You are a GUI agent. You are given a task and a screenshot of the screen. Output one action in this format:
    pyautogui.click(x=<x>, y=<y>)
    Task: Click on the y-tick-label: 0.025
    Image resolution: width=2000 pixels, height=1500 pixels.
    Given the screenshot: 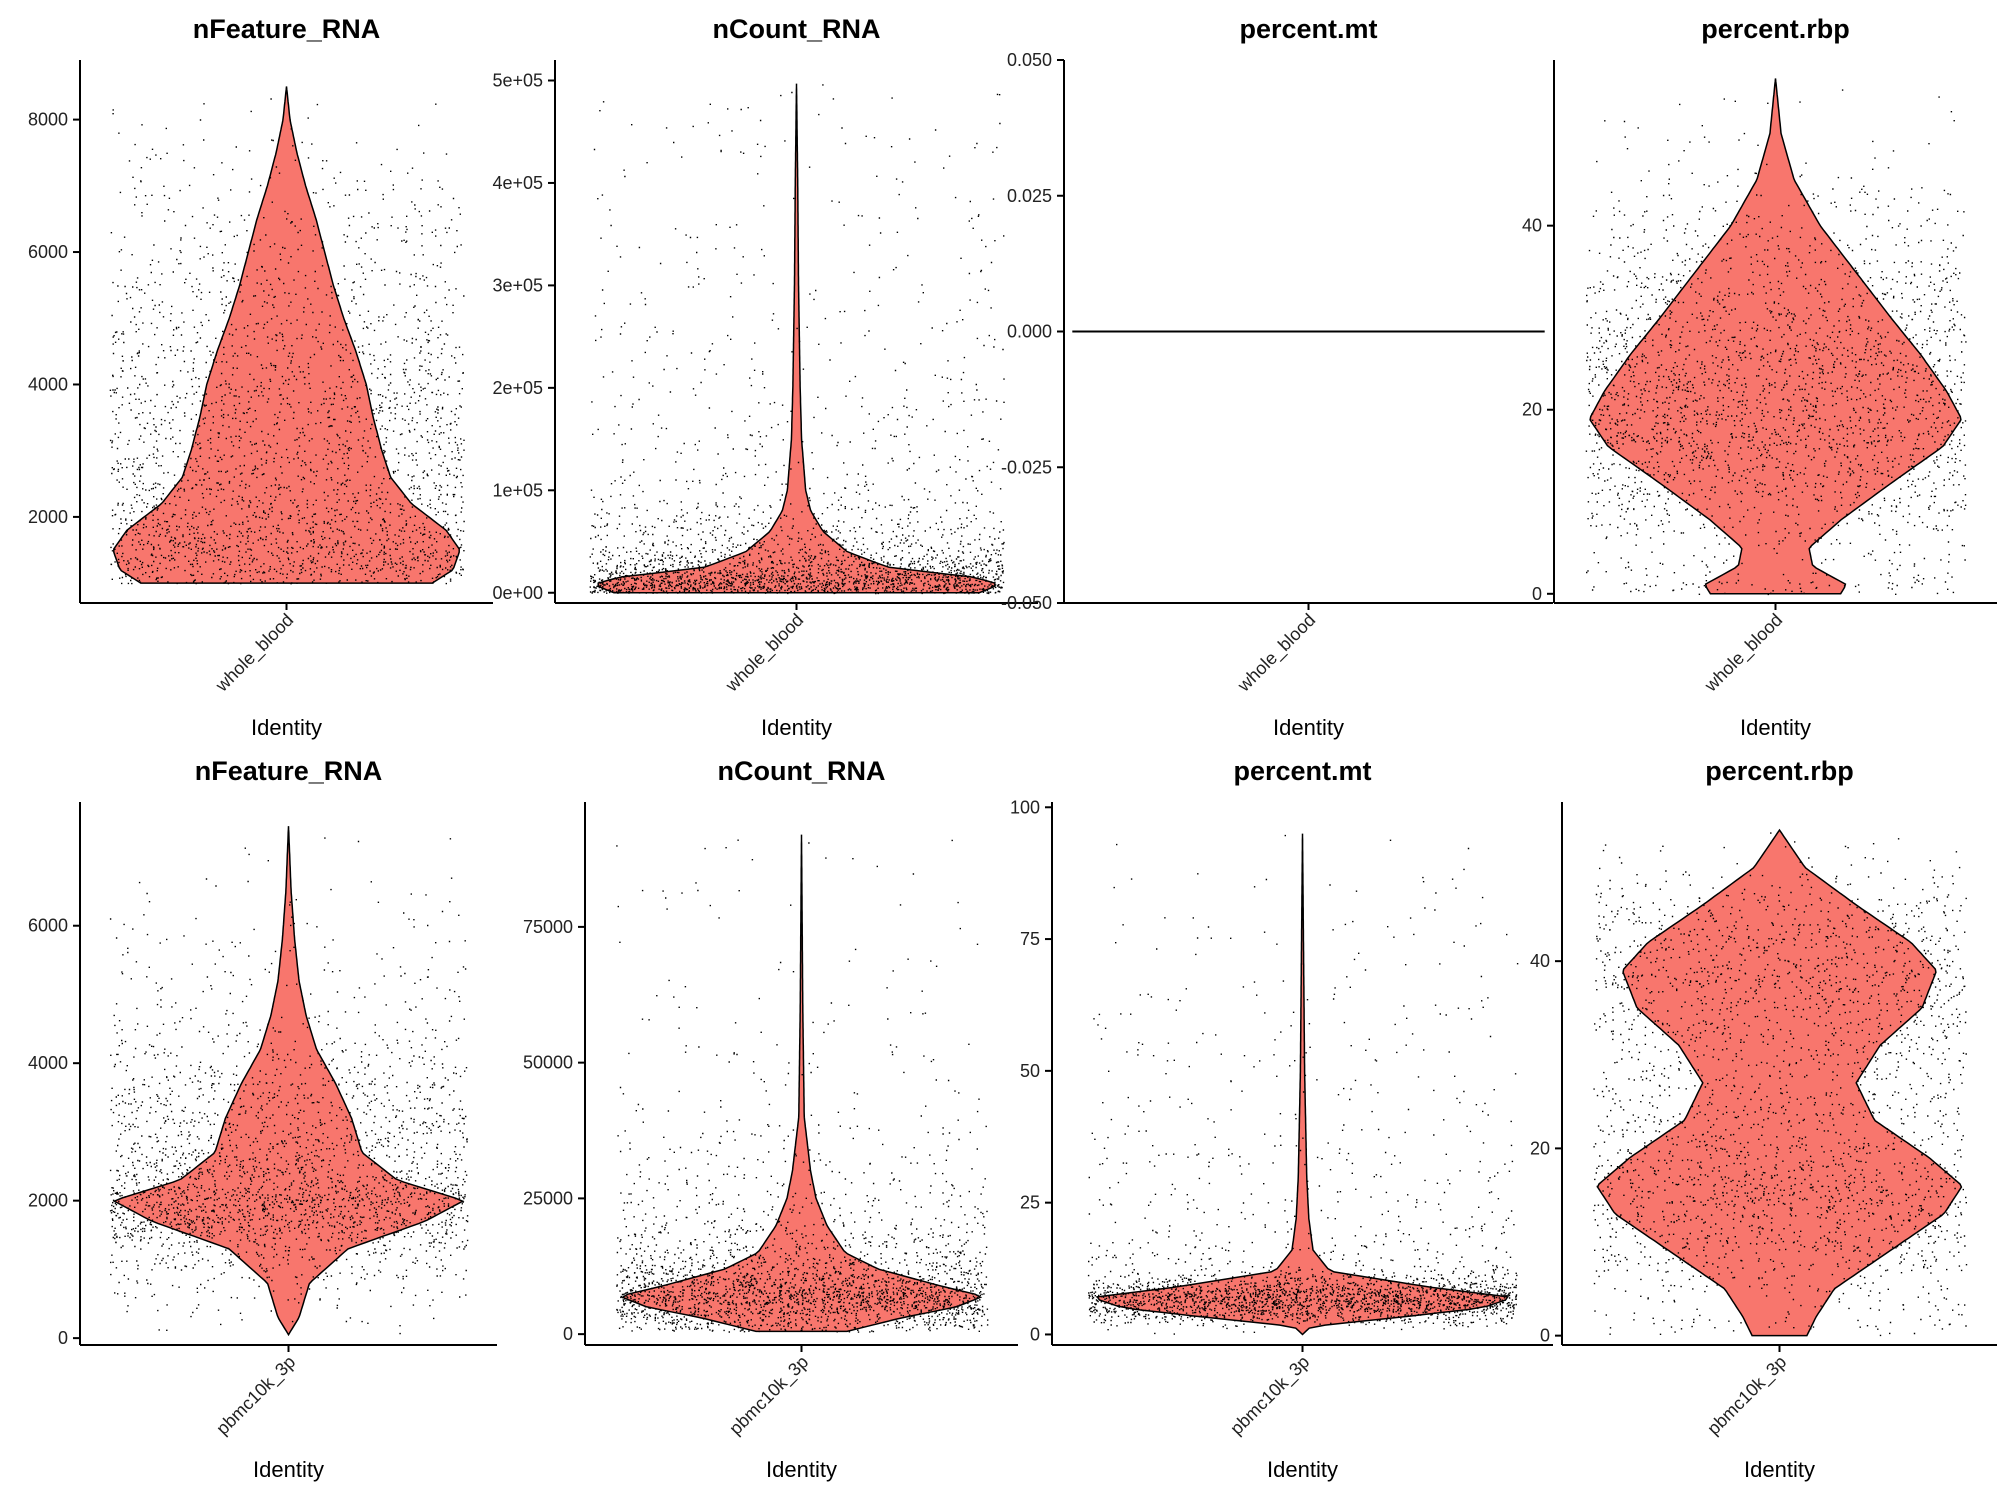 What is the action you would take?
    pyautogui.click(x=1029, y=196)
    